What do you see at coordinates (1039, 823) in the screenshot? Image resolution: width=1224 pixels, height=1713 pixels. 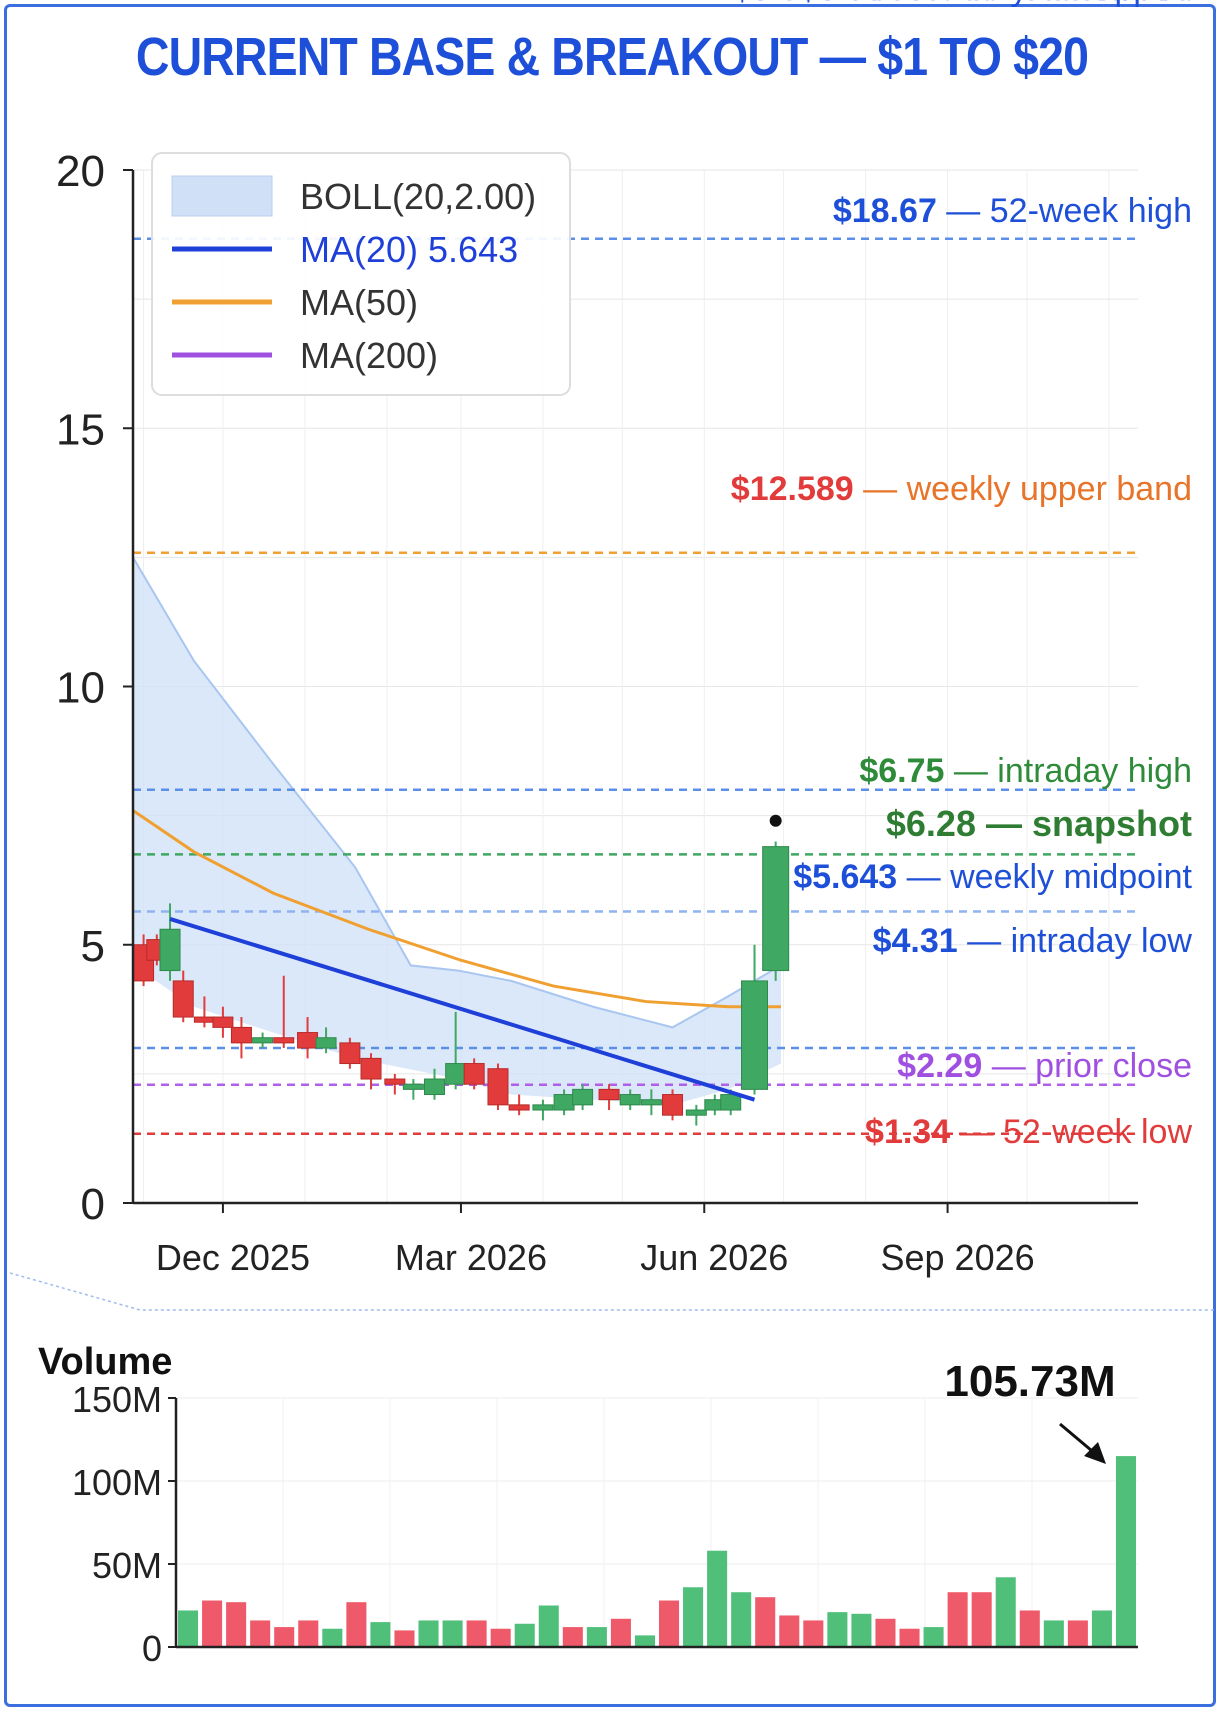 I see `level-label: $6.28 — snapshot` at bounding box center [1039, 823].